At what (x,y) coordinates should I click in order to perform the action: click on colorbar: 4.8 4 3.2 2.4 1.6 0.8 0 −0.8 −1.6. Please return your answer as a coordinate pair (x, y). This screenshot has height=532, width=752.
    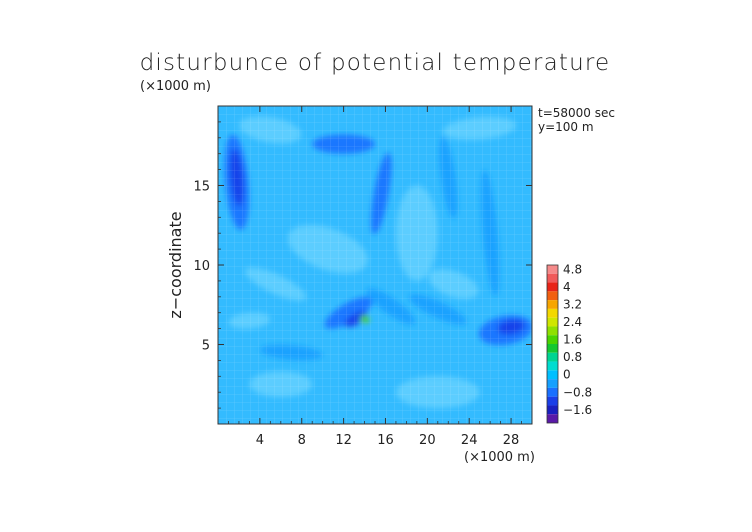
    Looking at the image, I should click on (569, 343).